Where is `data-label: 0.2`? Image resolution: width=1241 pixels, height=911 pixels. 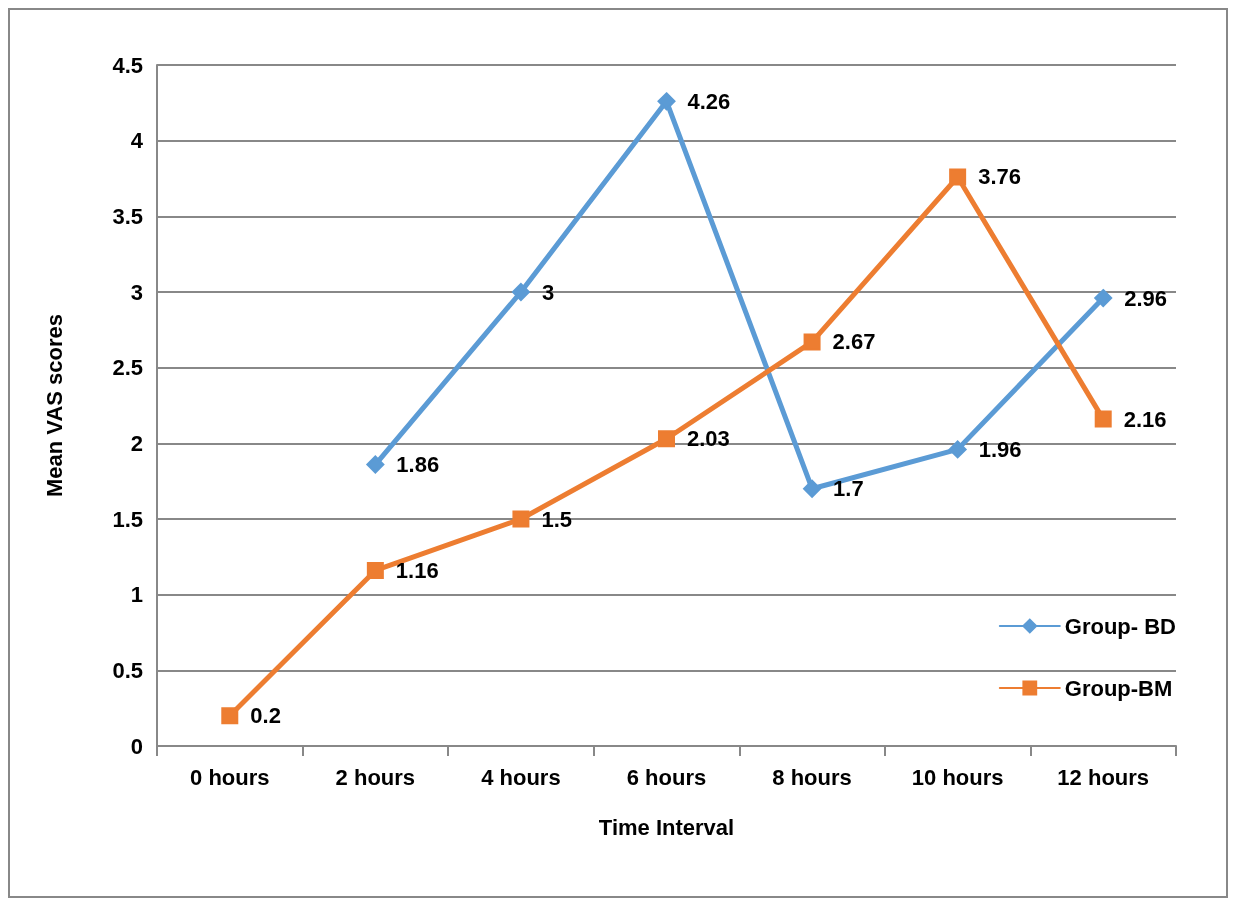
data-label: 0.2 is located at coordinates (265, 716).